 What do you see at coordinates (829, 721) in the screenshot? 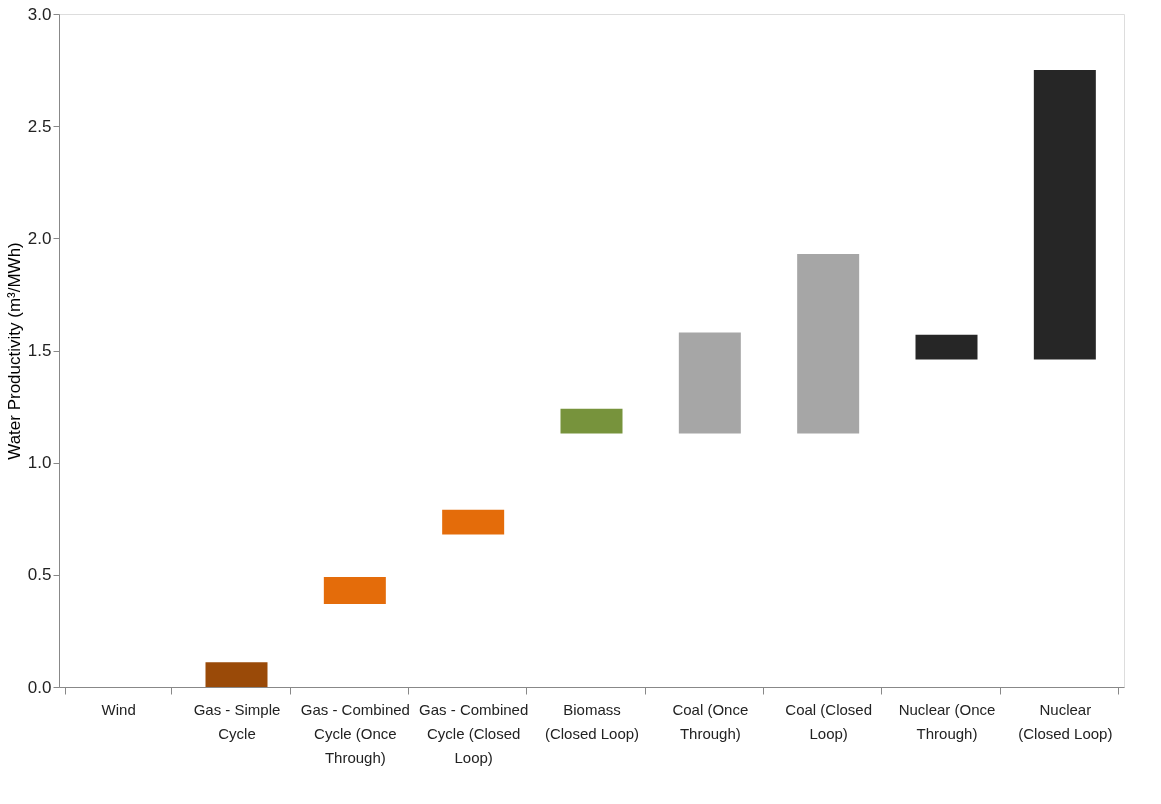
I see `x-tick-label: Coal (Closed Loop)` at bounding box center [829, 721].